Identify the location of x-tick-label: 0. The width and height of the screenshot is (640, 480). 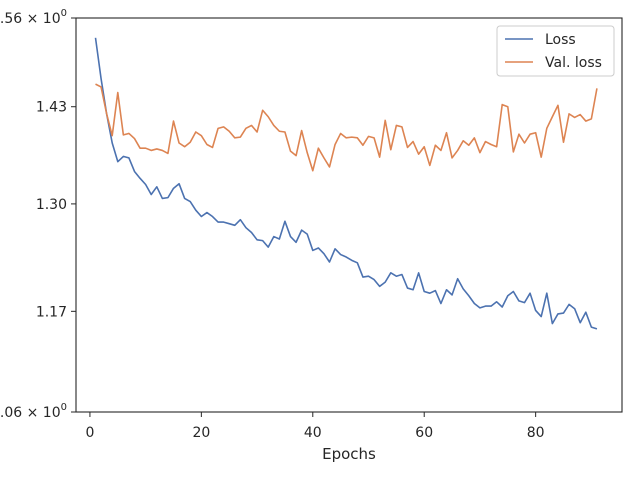
(89, 433).